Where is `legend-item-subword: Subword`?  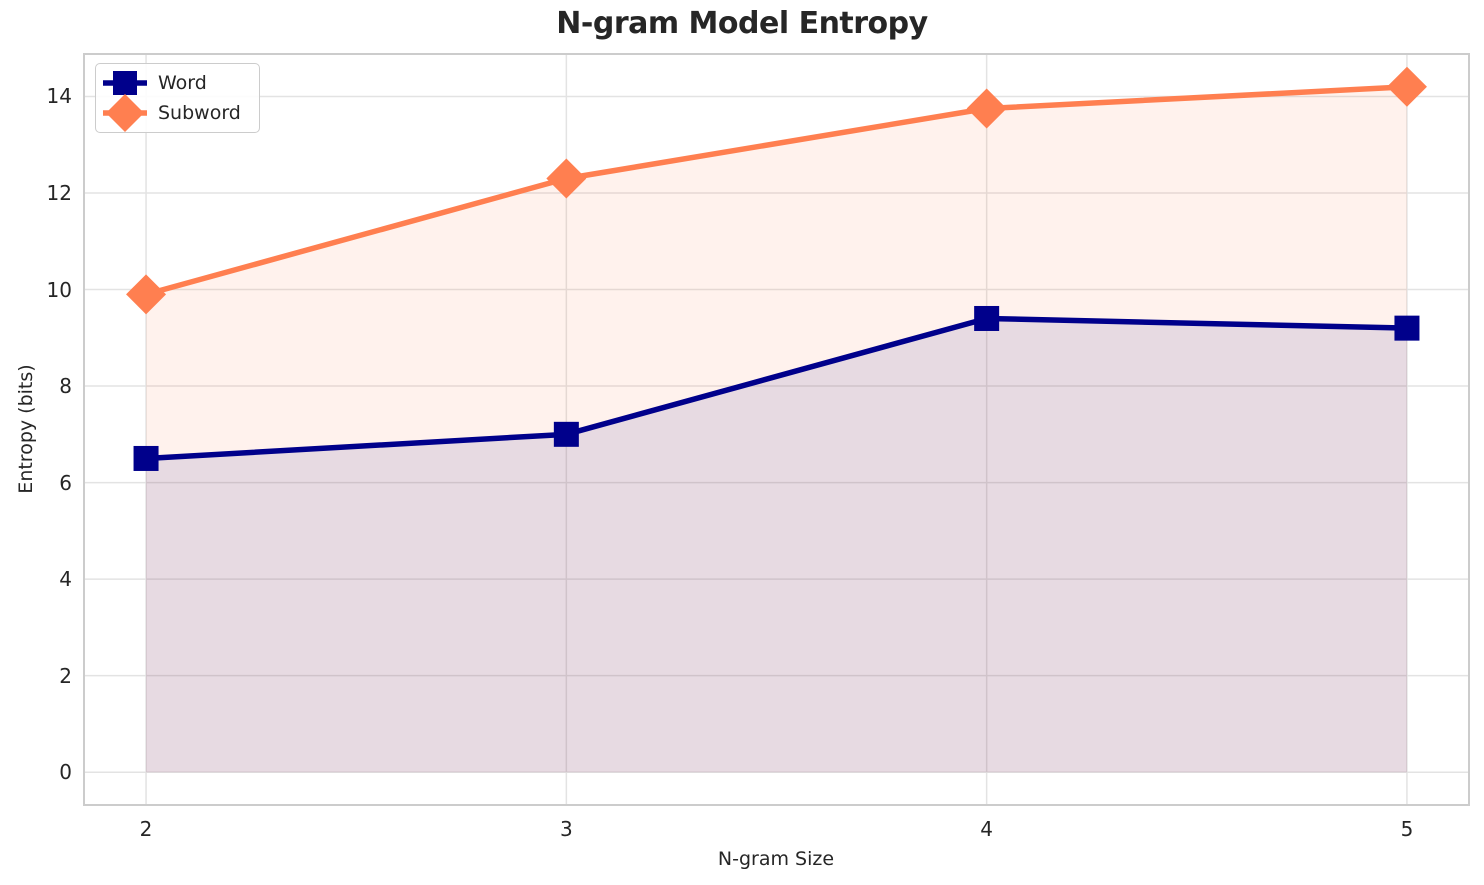
legend-item-subword: Subword is located at coordinates (171, 113).